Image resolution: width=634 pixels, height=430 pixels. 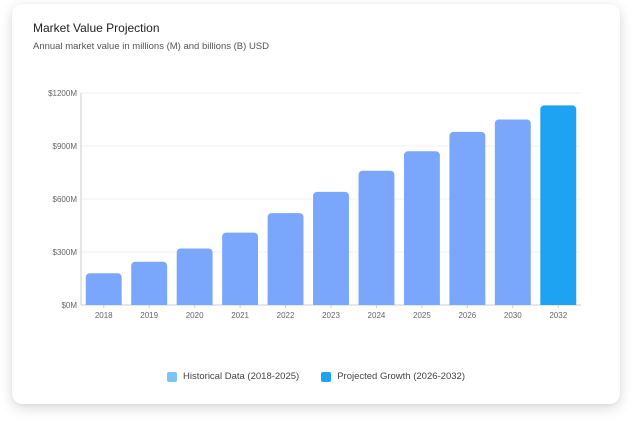 I want to click on x-tick-label: 2032, so click(x=558, y=315).